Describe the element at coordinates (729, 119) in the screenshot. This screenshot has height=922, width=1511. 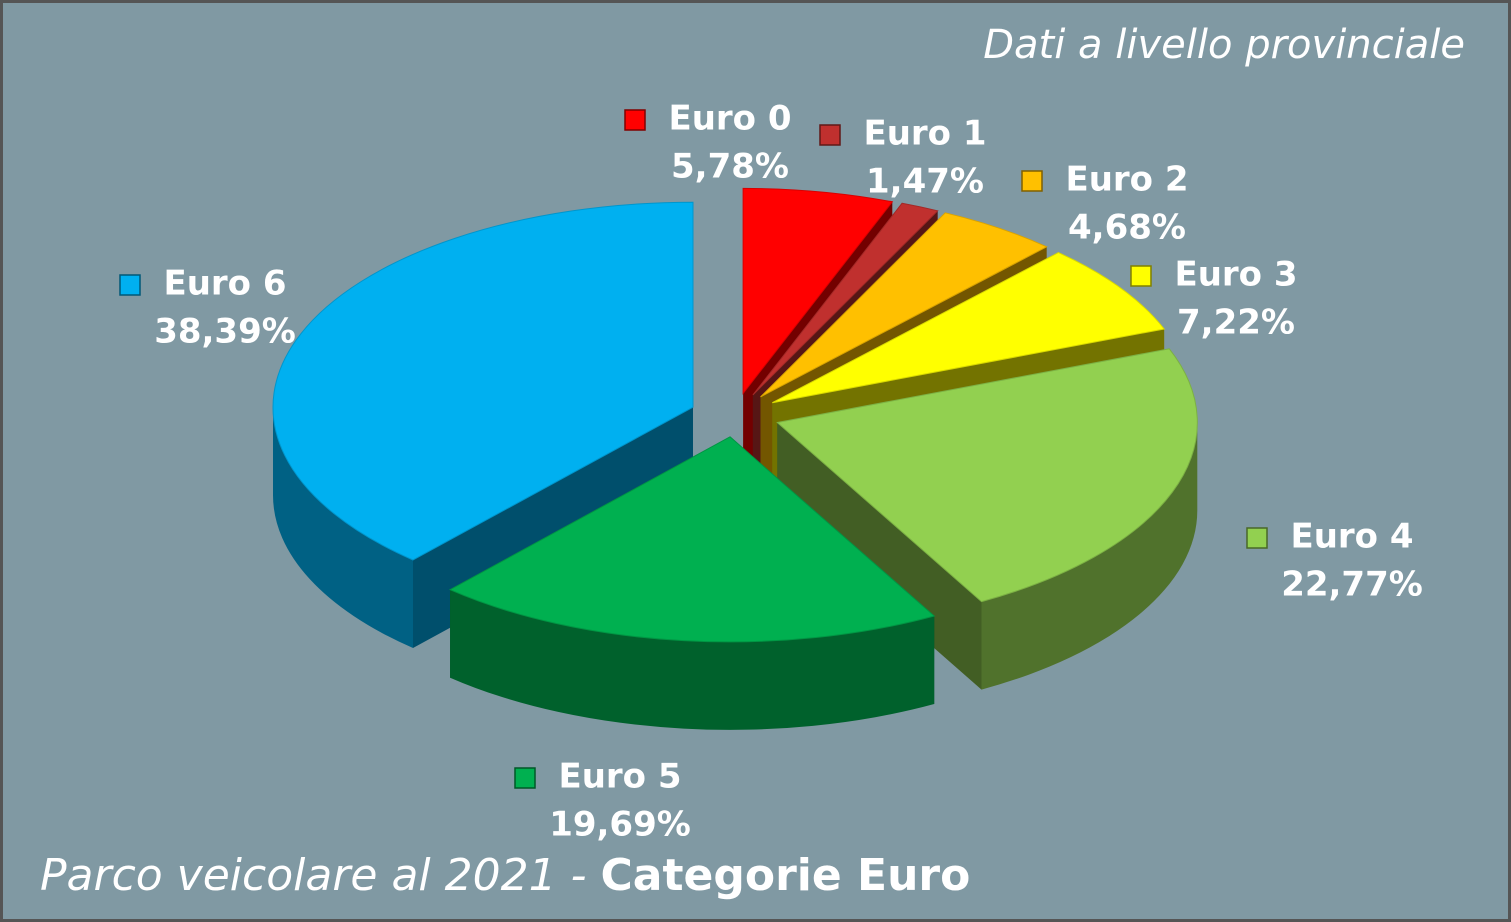
I see `slice-label: Euro 0` at that location.